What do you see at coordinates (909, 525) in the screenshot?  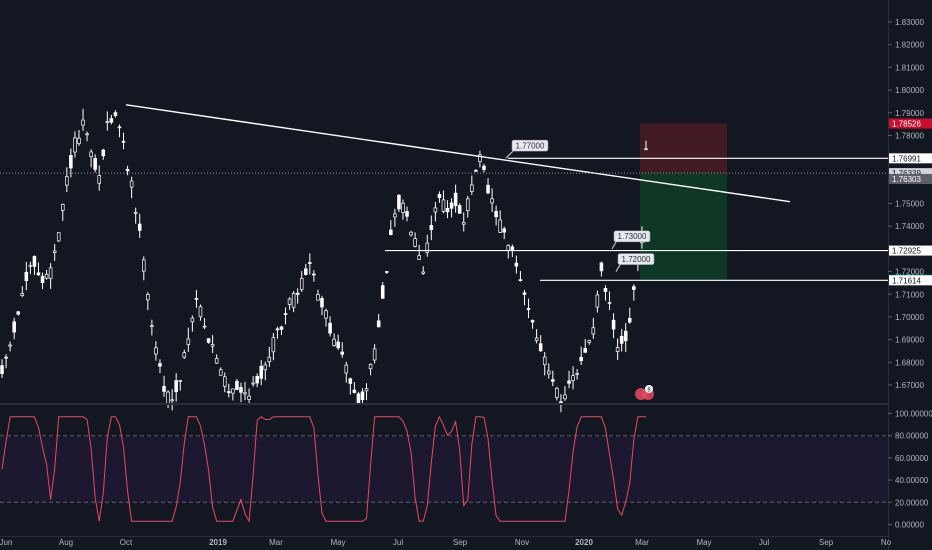 I see `osc-tick-label: 0.00000` at bounding box center [909, 525].